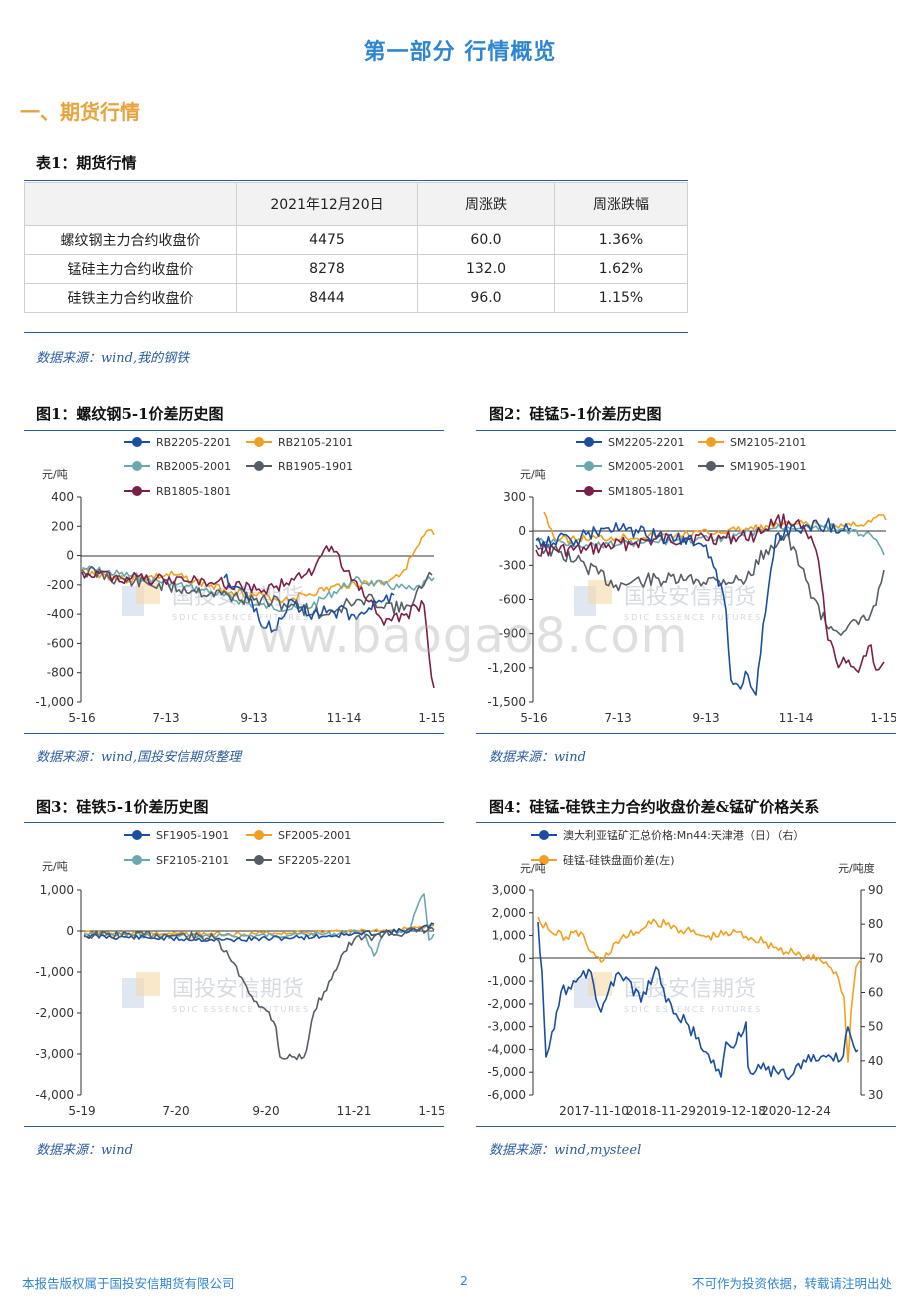 This screenshot has width=920, height=1302. Describe the element at coordinates (686, 1126) in the screenshot. I see `chart4-bottom-rule` at that location.